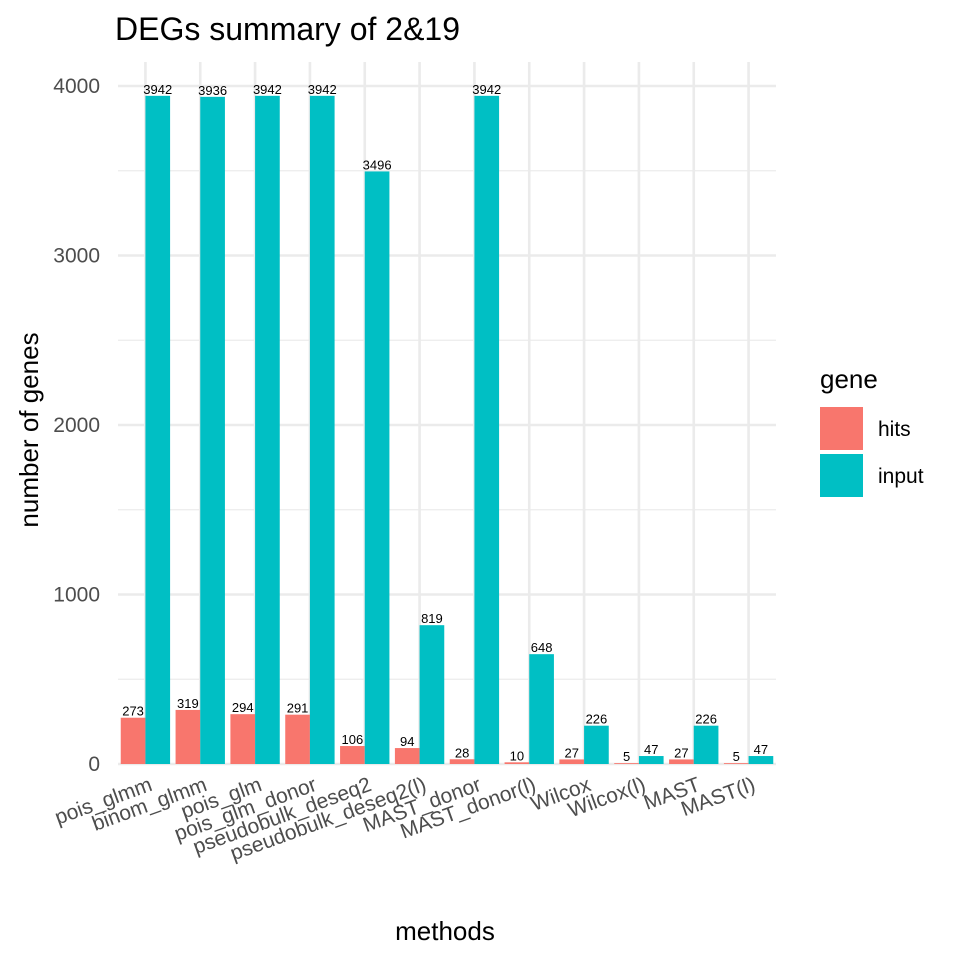 The height and width of the screenshot is (960, 960). I want to click on x-axis-title: methods, so click(445, 931).